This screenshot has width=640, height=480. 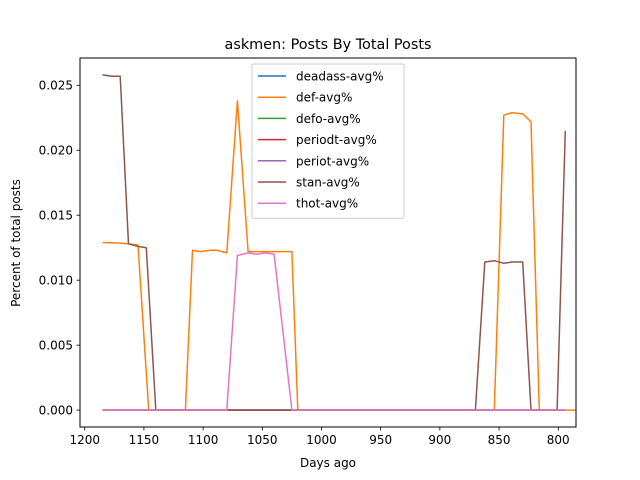 What do you see at coordinates (56, 280) in the screenshot?
I see `y-tick-label: 0.010` at bounding box center [56, 280].